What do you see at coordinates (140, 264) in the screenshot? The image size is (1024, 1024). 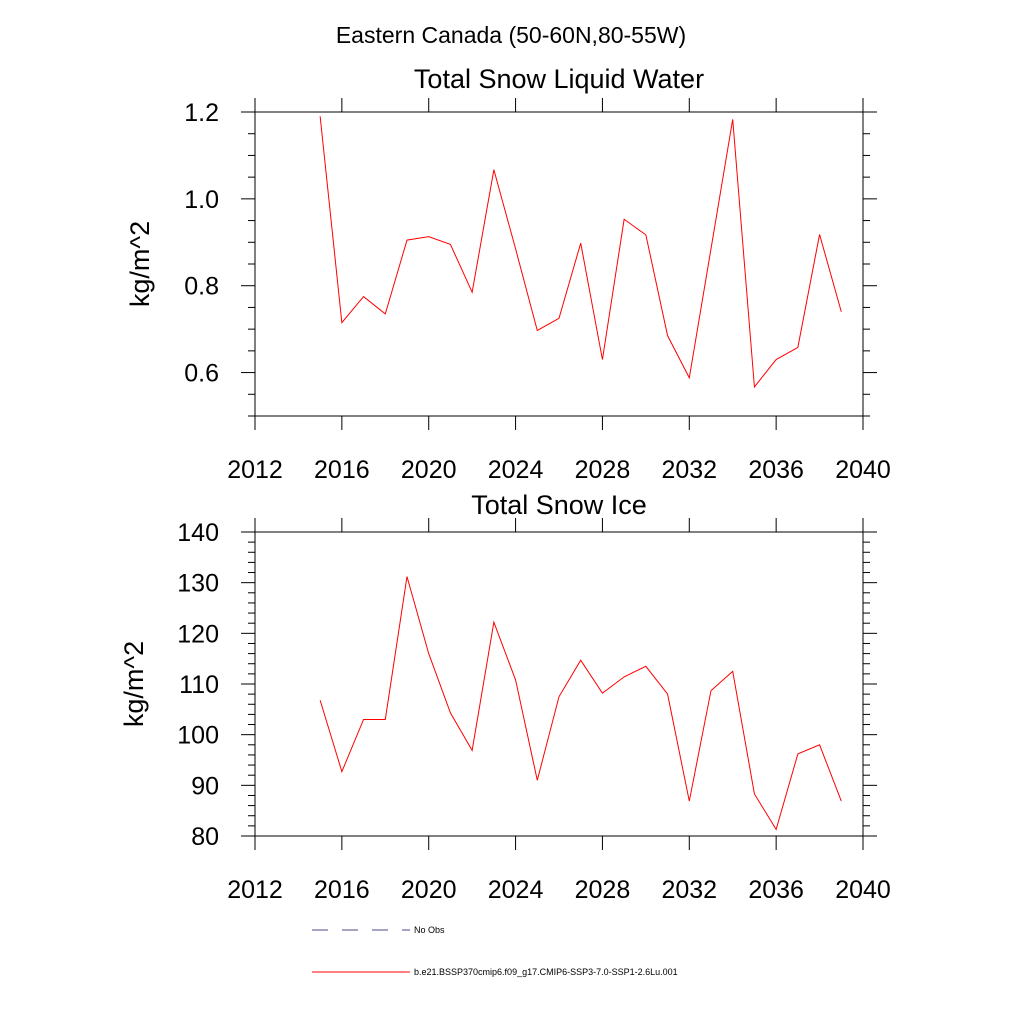 I see `chart-top-ylabel: kg/m^2` at bounding box center [140, 264].